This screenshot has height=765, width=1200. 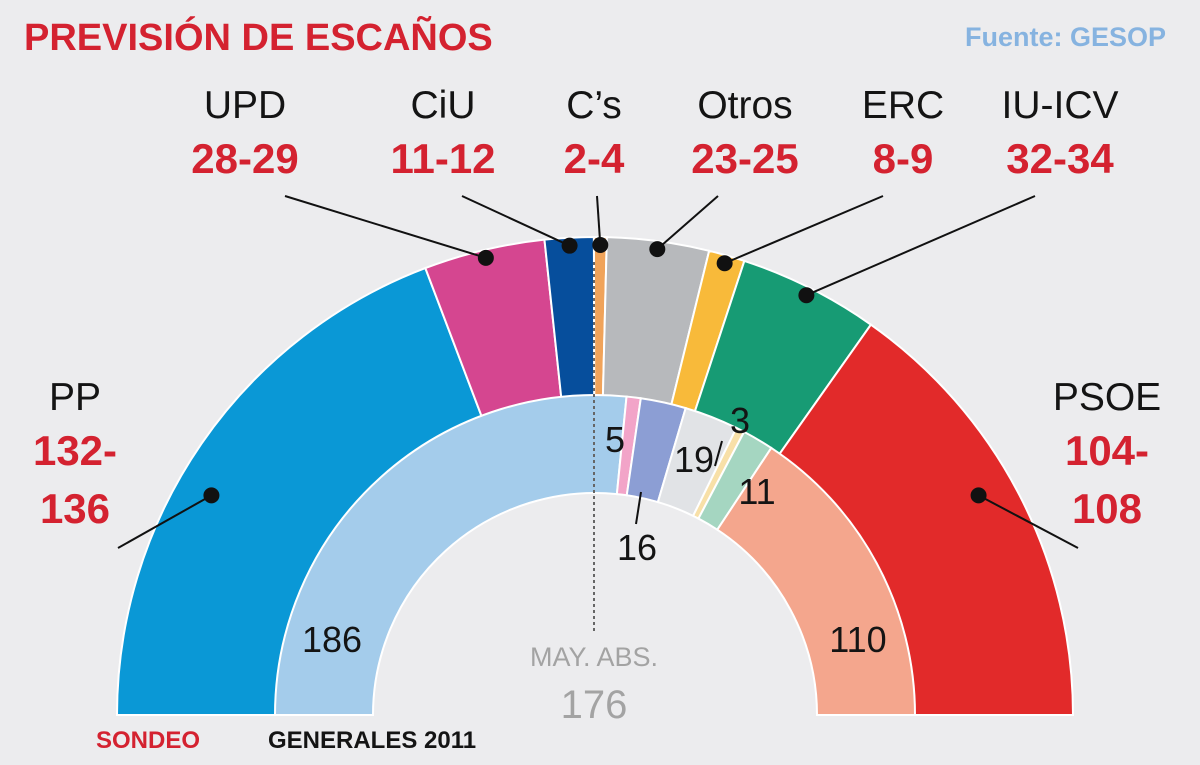 What do you see at coordinates (485, 257) in the screenshot?
I see `leader-dot-upd` at bounding box center [485, 257].